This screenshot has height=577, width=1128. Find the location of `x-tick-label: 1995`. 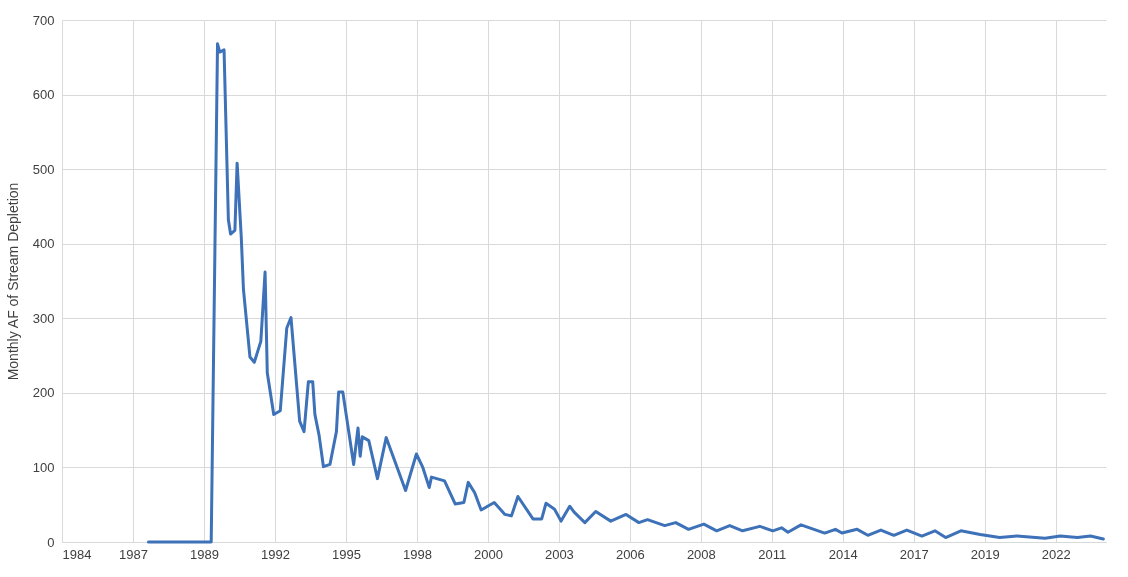

x-tick-label: 1995 is located at coordinates (346, 554).